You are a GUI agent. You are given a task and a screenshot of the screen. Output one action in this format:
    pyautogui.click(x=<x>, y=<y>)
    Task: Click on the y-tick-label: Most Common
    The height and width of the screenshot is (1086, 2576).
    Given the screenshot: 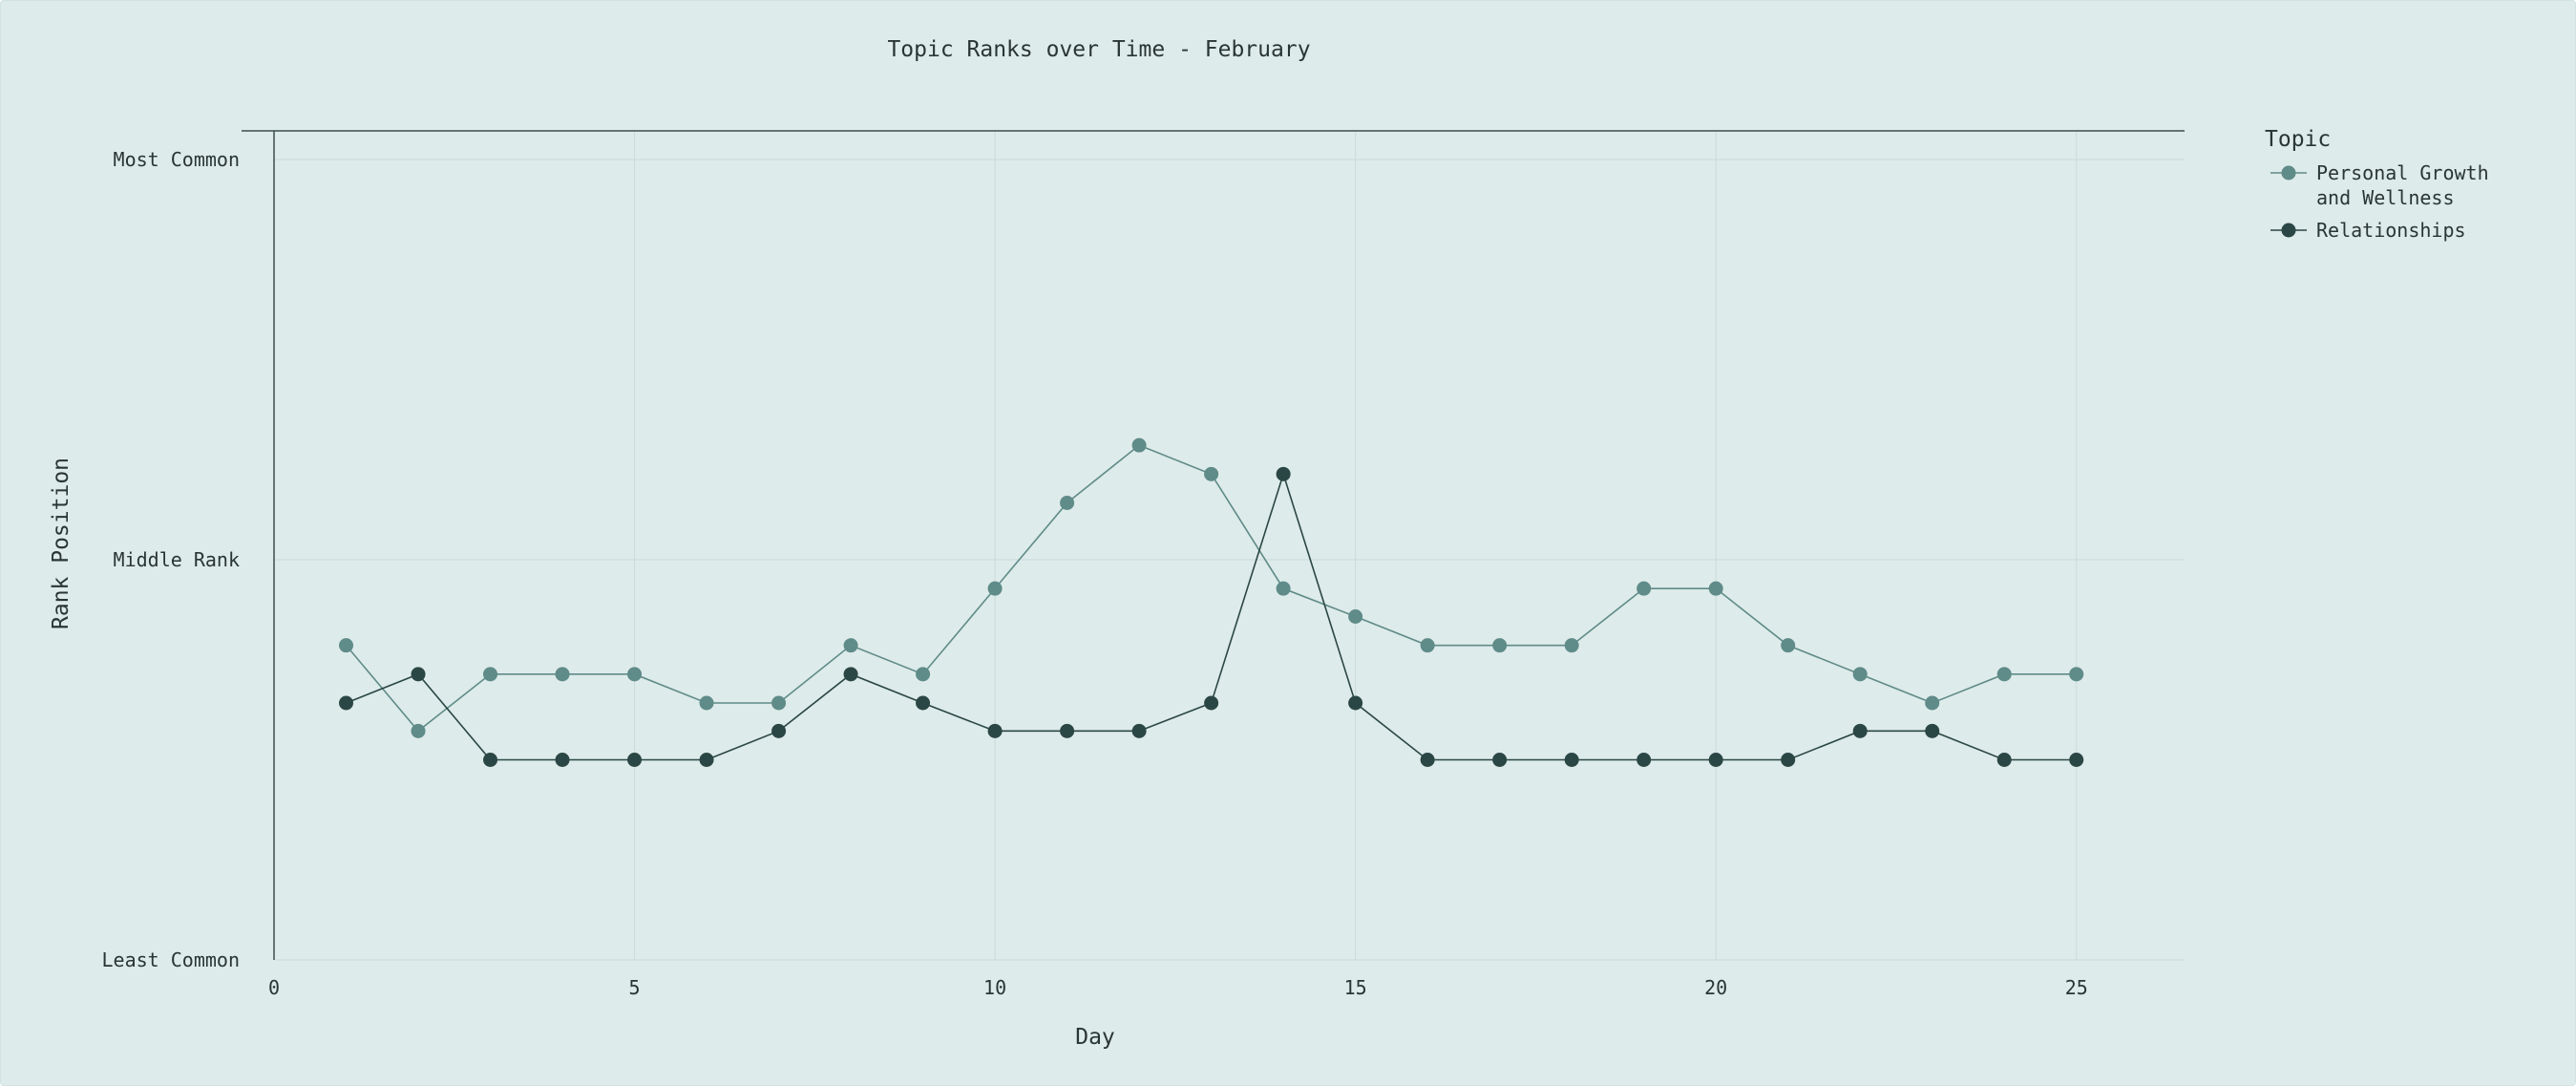 What is the action you would take?
    pyautogui.click(x=177, y=159)
    